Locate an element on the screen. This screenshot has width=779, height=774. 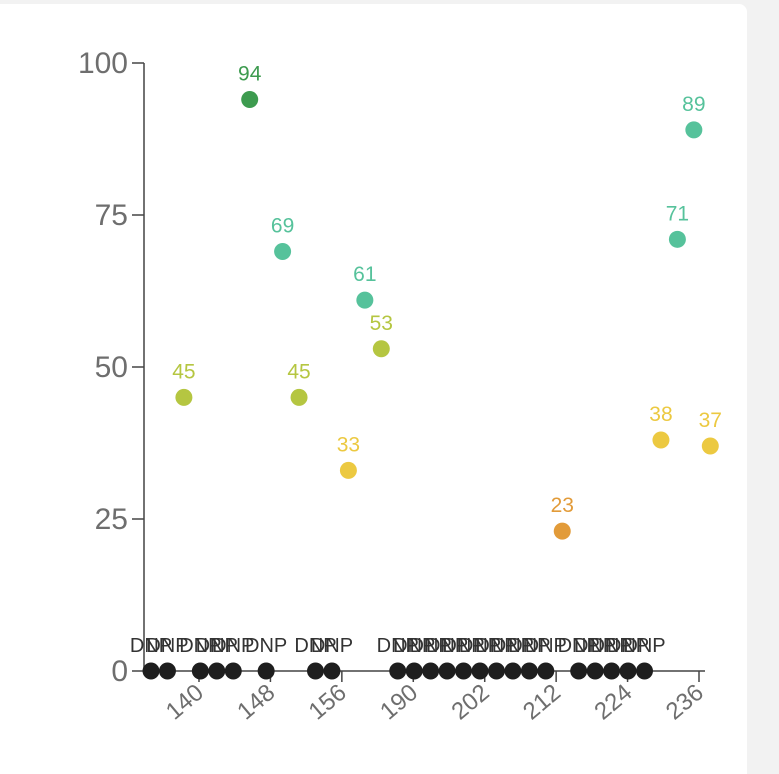
x-tick-label: 212 is located at coordinates (542, 702).